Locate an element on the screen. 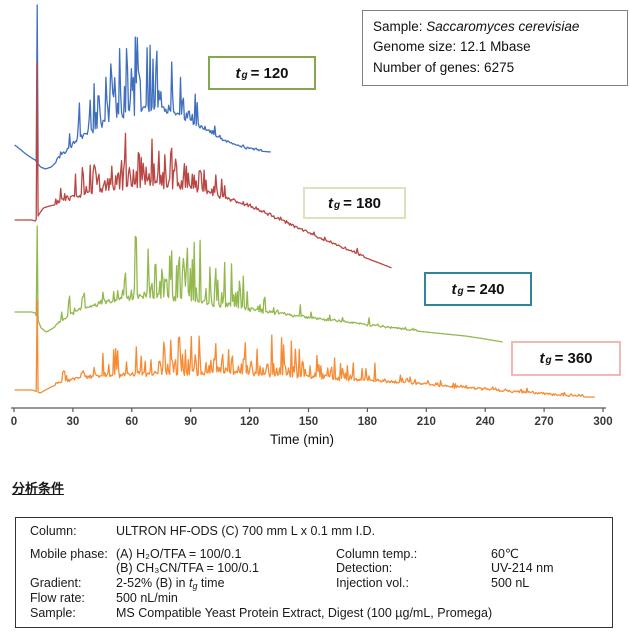 This screenshot has width=630, height=638. x-tick-label: 0 is located at coordinates (14, 422).